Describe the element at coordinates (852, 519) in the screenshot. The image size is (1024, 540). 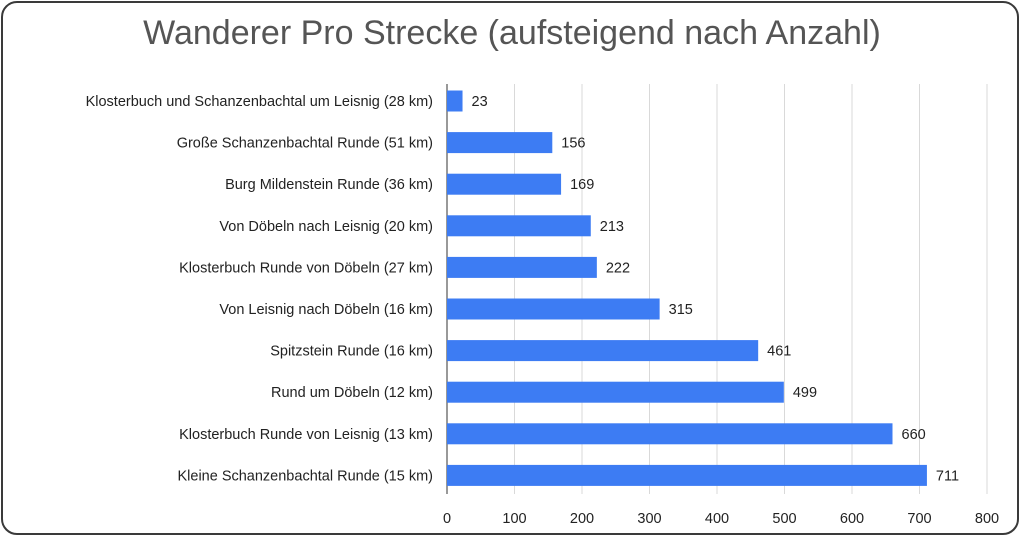
I see `x-tick-label: 600` at that location.